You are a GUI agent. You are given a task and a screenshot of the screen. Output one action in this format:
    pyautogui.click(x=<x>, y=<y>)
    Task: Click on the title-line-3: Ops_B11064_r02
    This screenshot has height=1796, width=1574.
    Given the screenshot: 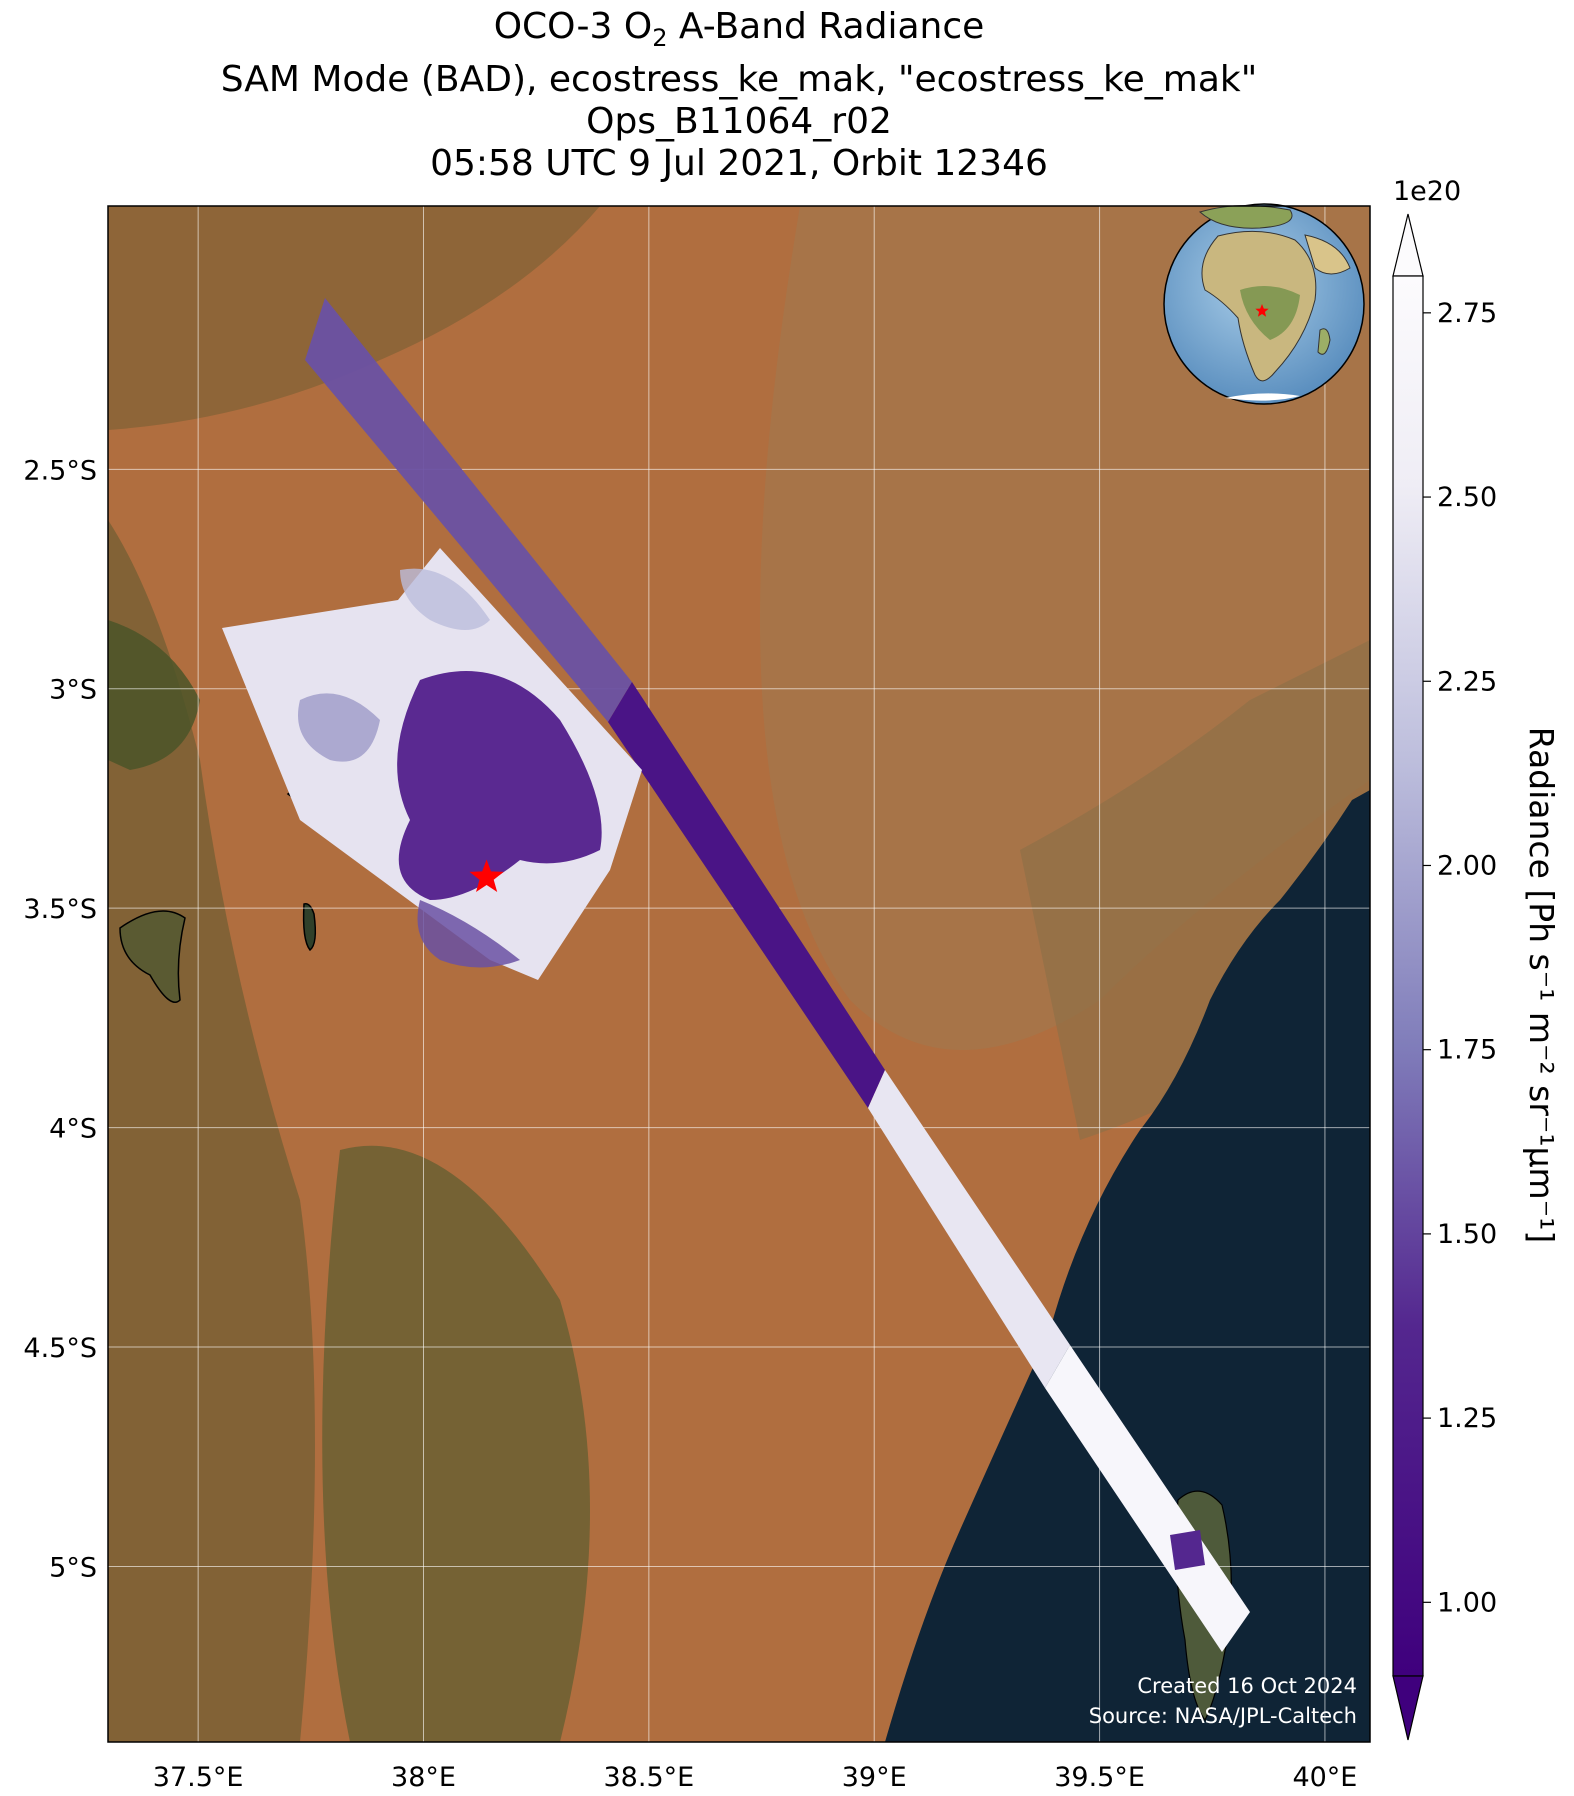 What is the action you would take?
    pyautogui.click(x=739, y=122)
    